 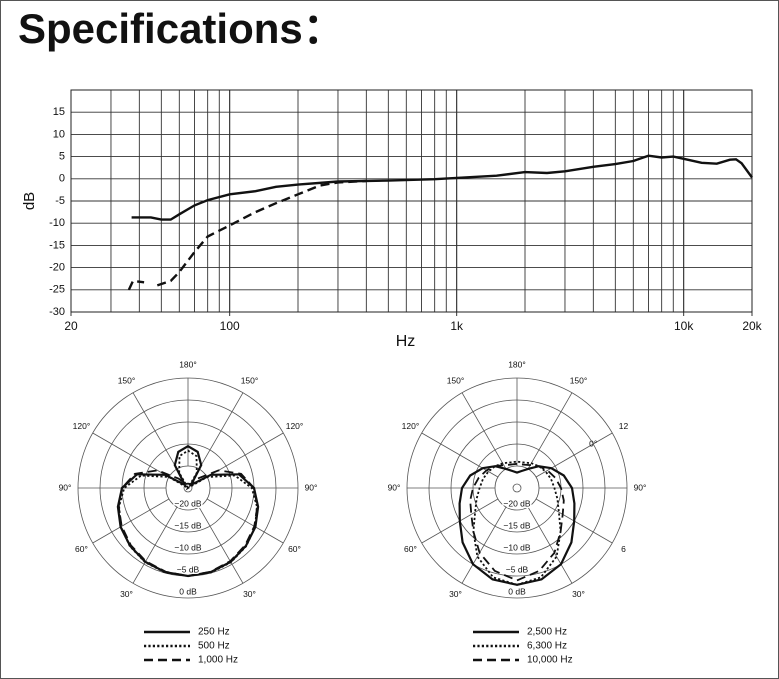 I want to click on center-circle, so click(x=517, y=488).